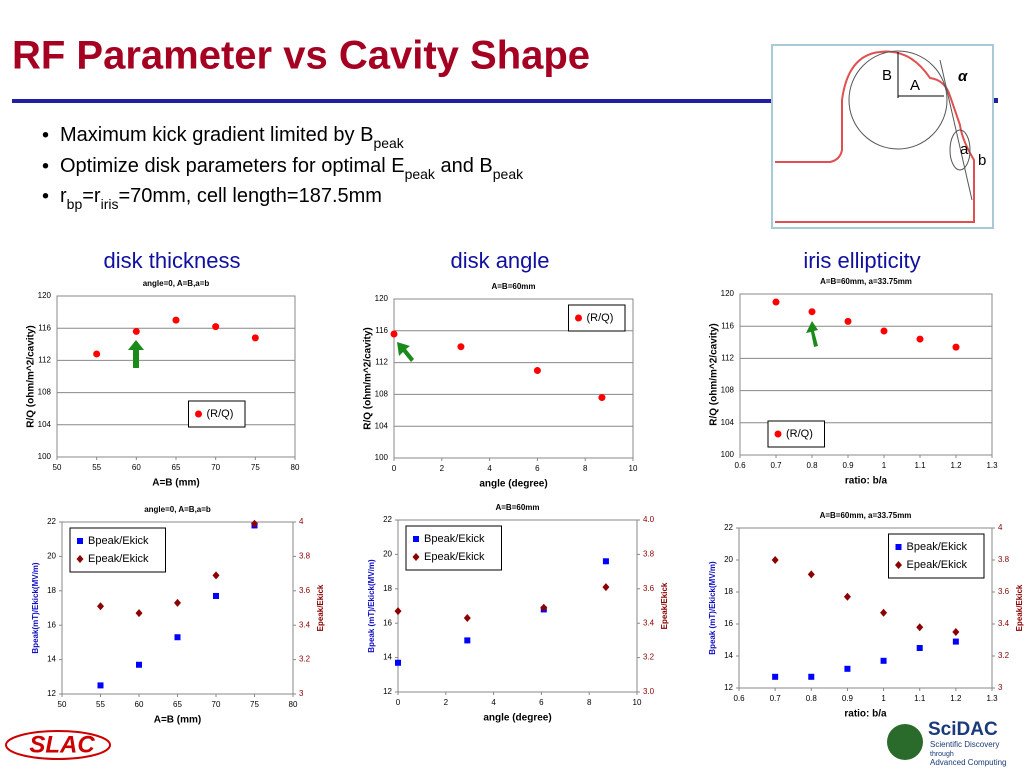 The image size is (1024, 768). What do you see at coordinates (177, 704) in the screenshot?
I see `x-tick-label: 65` at bounding box center [177, 704].